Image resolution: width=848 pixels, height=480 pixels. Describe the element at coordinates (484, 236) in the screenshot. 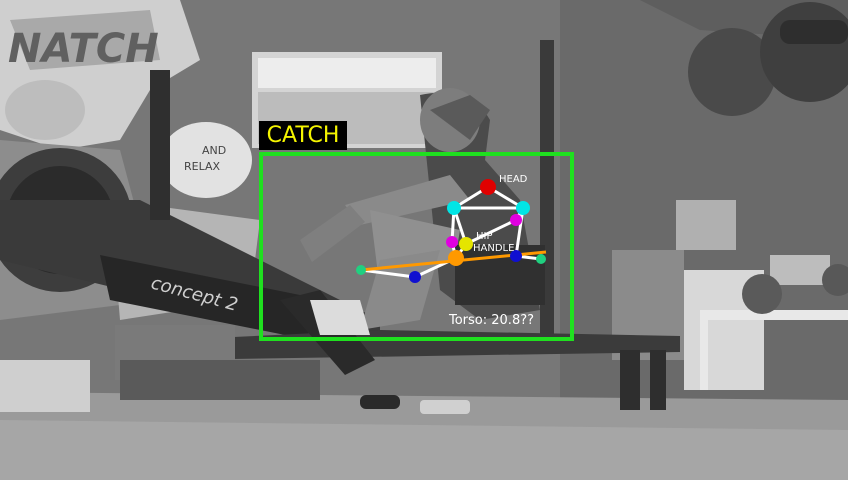

I see `hip-label: HIP` at that location.